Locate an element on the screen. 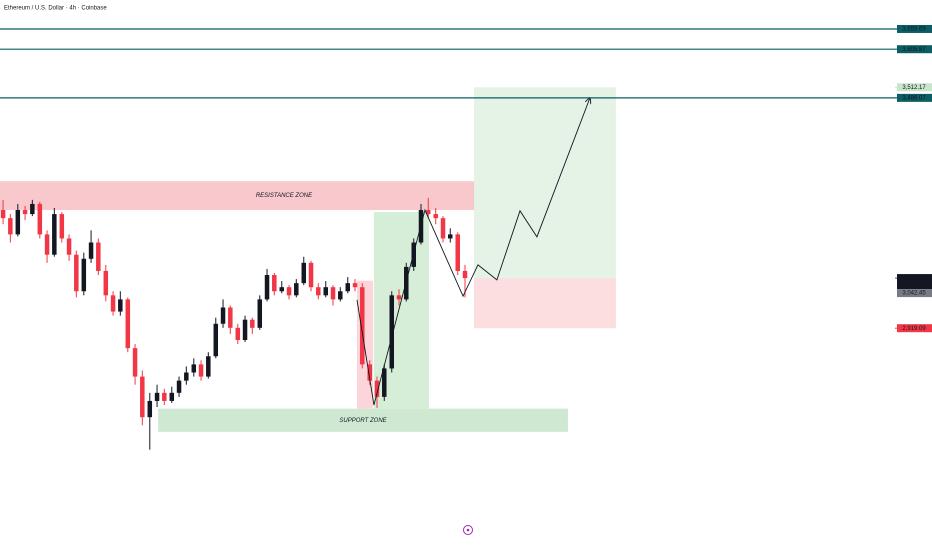 The width and height of the screenshot is (932, 550). zone-label: RESISTANCE ZONE is located at coordinates (284, 196).